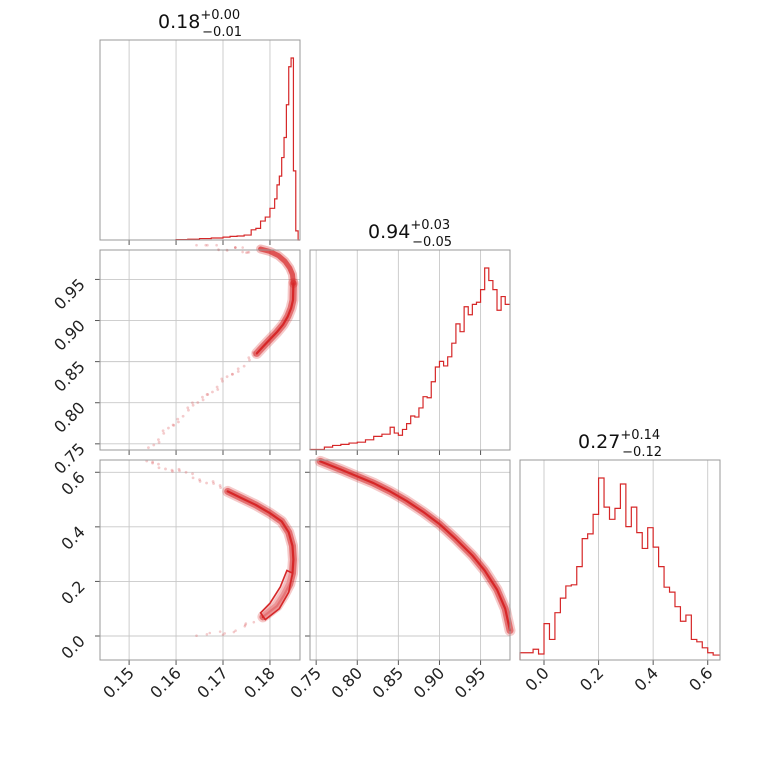 The height and width of the screenshot is (760, 760). What do you see at coordinates (165, 682) in the screenshot?
I see `x-tick-label: 0.16` at bounding box center [165, 682].